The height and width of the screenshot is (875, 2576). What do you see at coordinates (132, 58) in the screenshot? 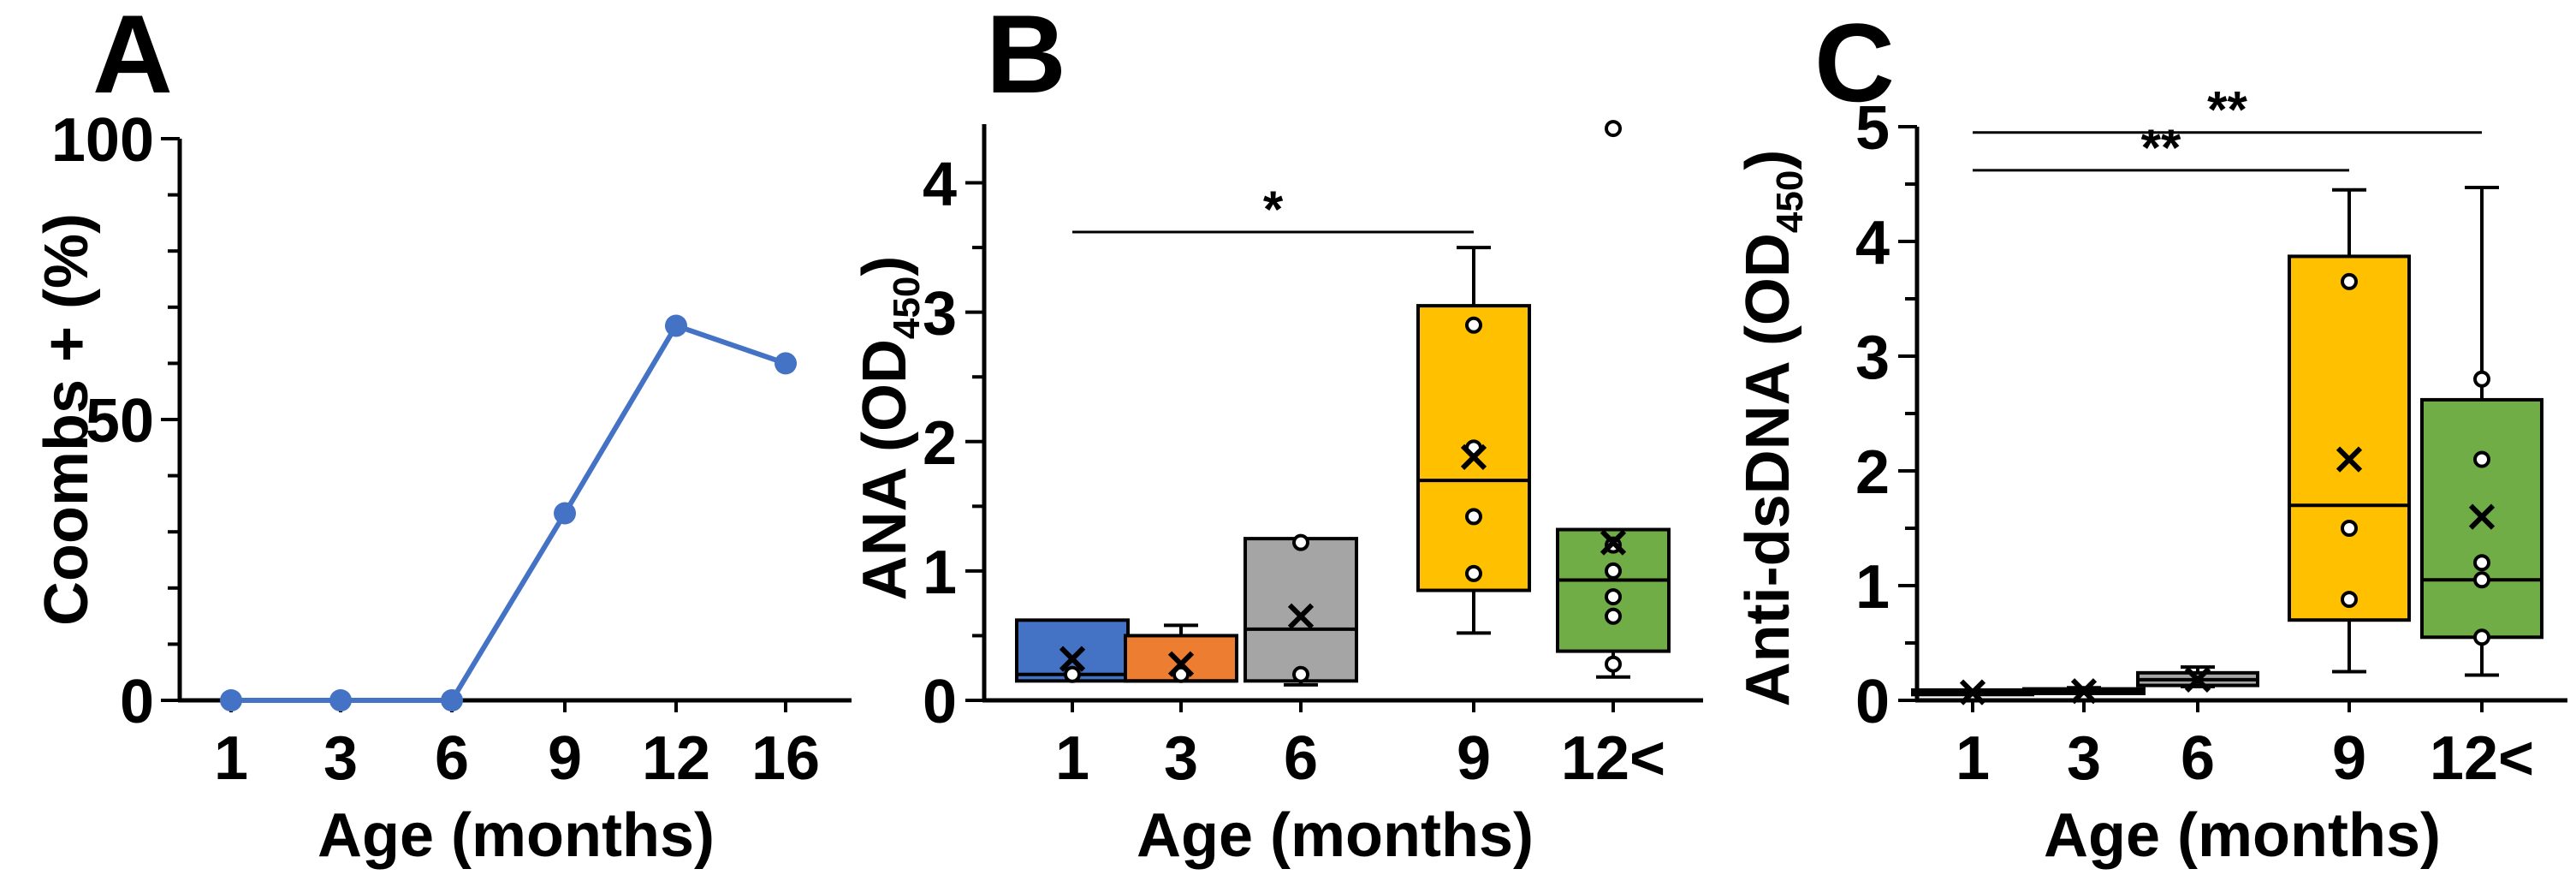
I see `panel-a-letter: A` at bounding box center [132, 58].